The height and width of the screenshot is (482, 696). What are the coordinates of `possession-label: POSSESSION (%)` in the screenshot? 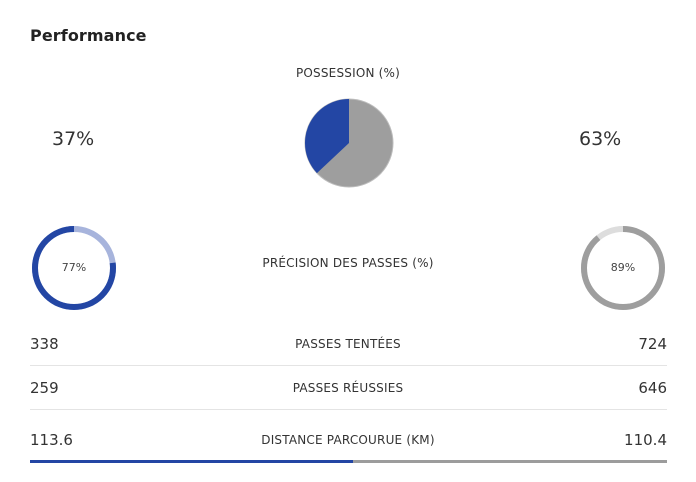 It's located at (348, 73).